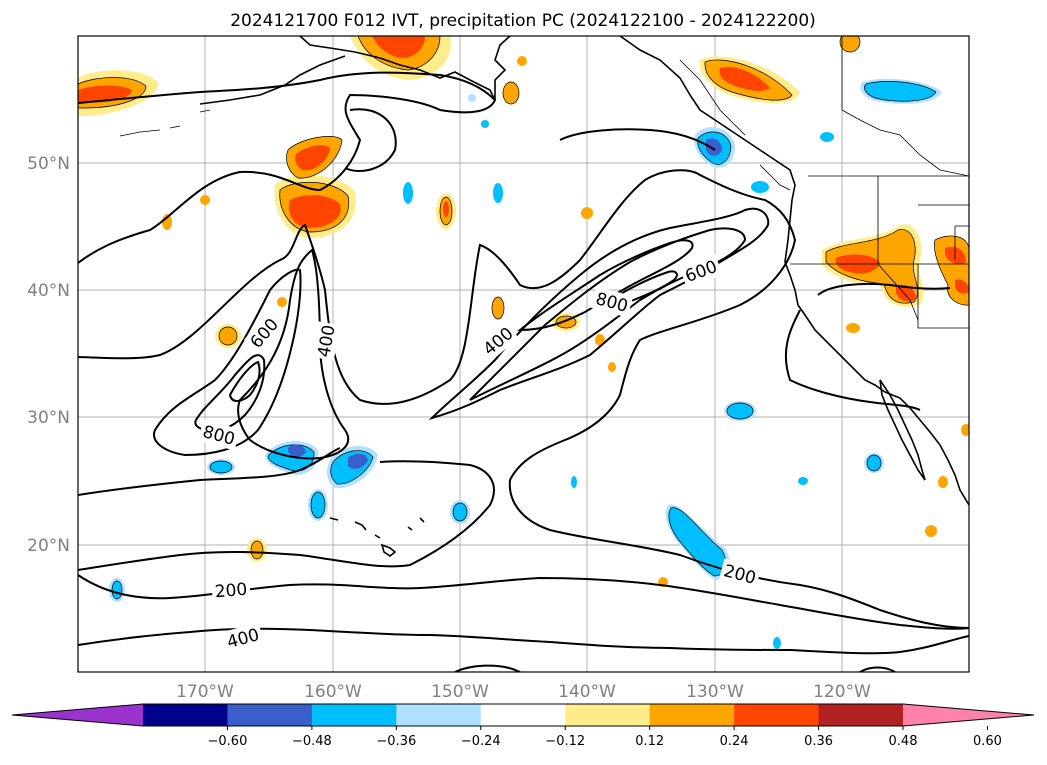  What do you see at coordinates (903, 741) in the screenshot?
I see `colorbar-tick-label: 0.48` at bounding box center [903, 741].